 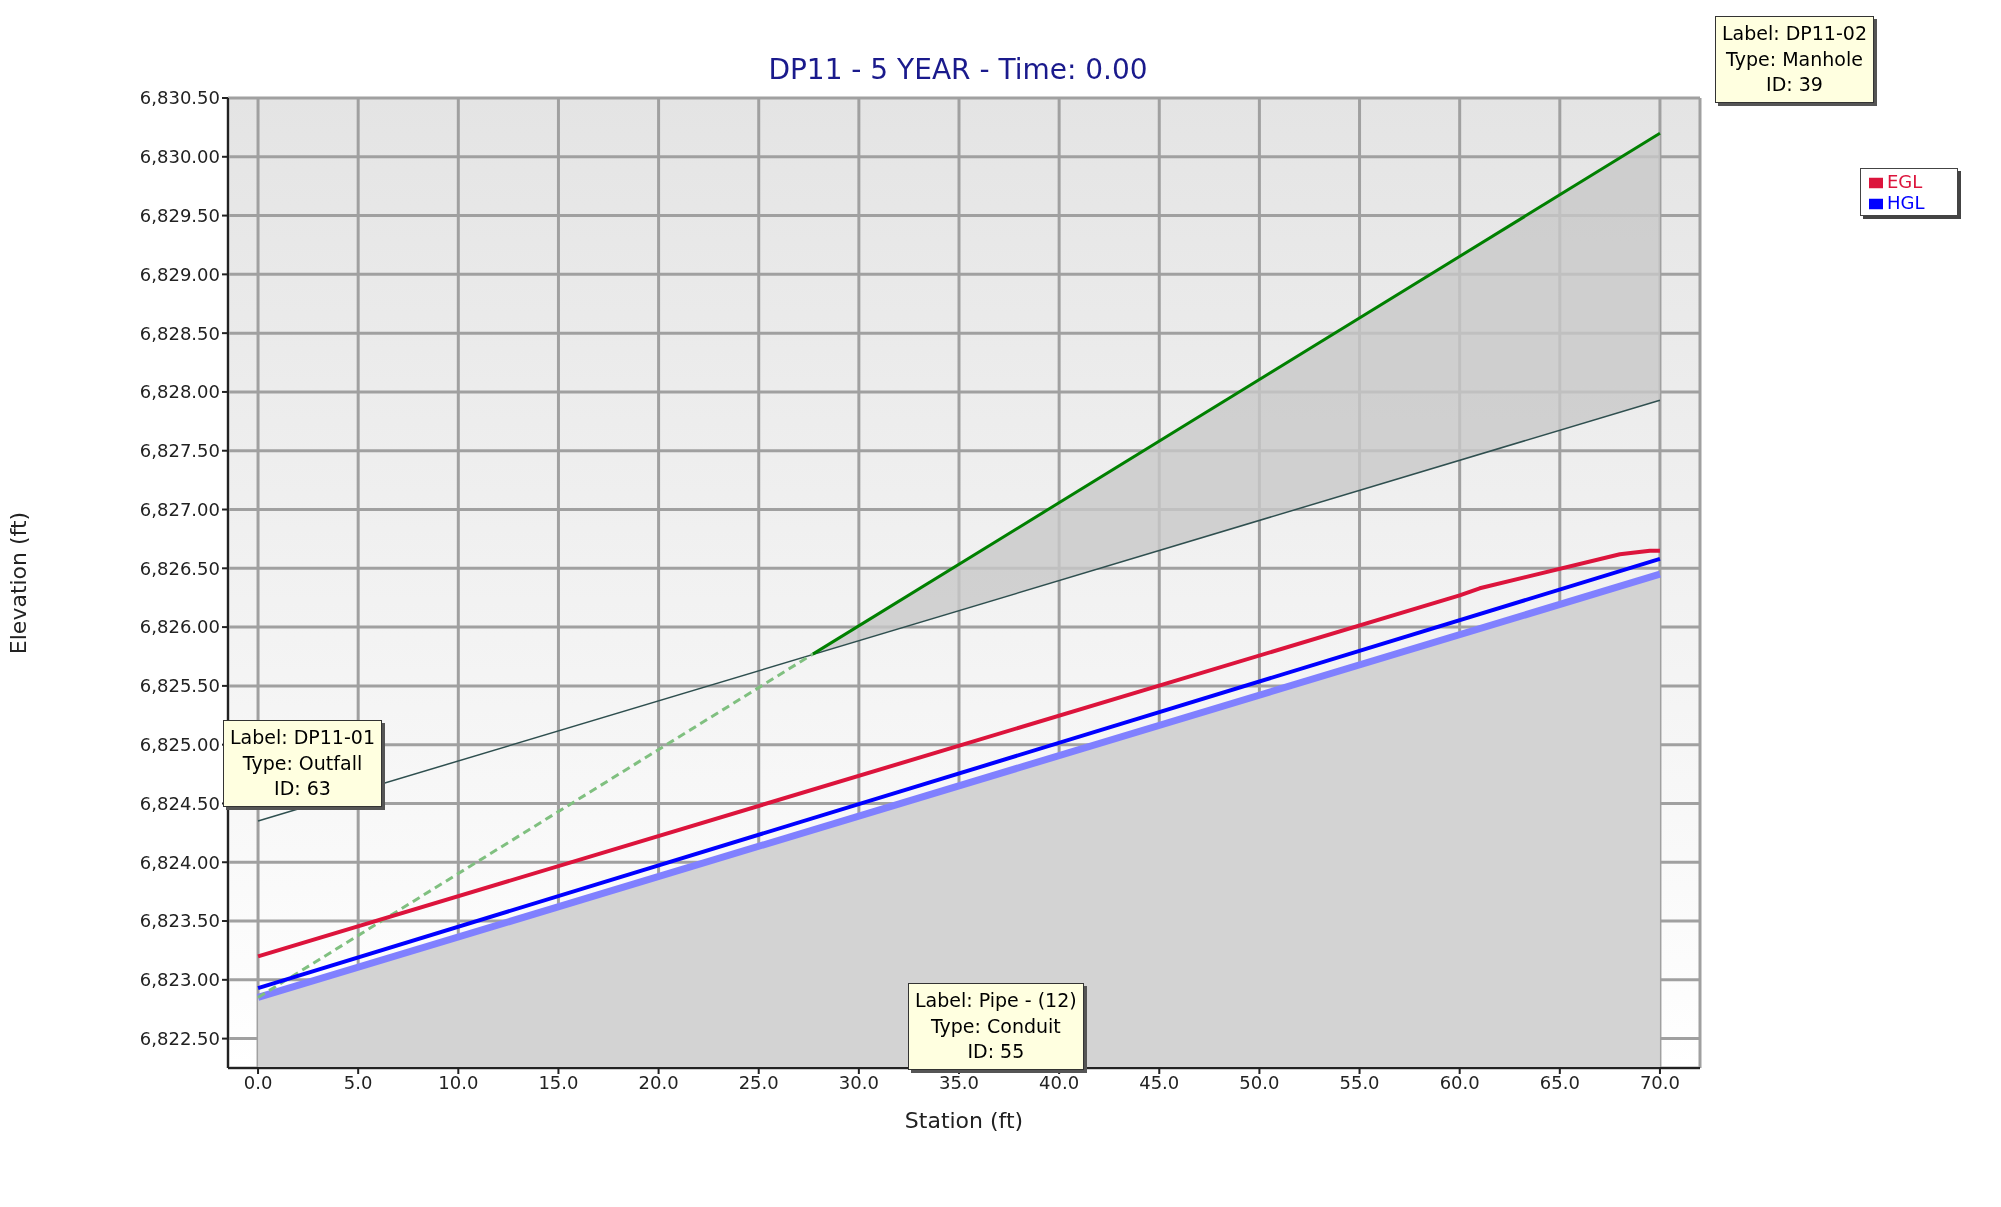 I want to click on x-tick-label: 50.0, so click(x=1259, y=1082).